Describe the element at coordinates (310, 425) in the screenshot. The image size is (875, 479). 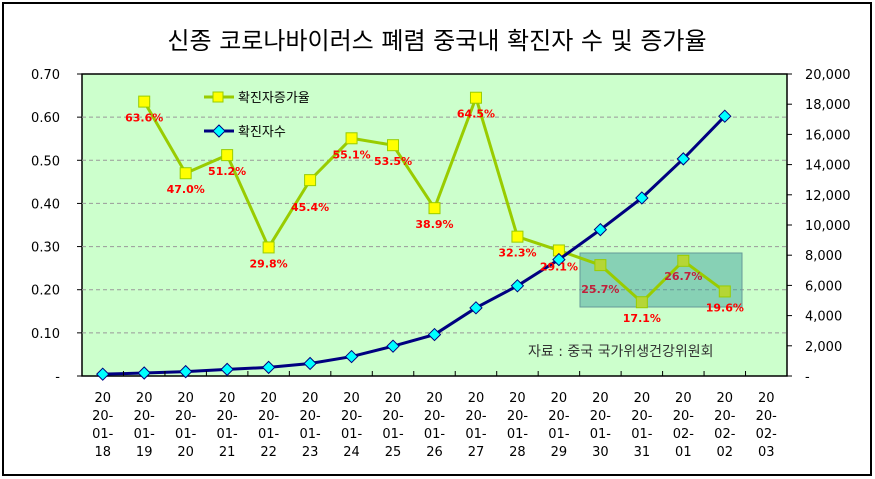
I see `x-axis-tick-label: 20 20-01-23` at that location.